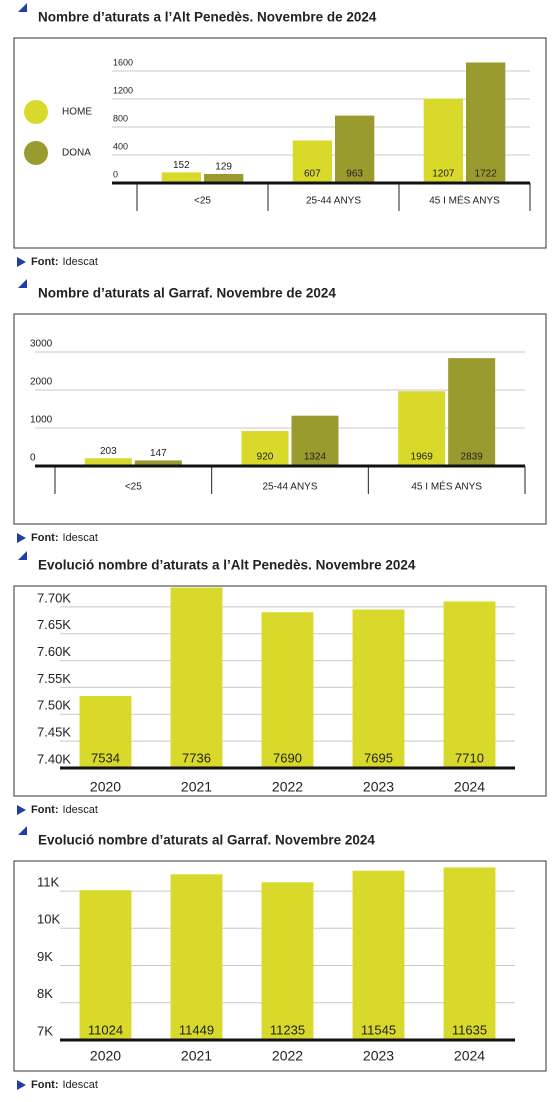 The width and height of the screenshot is (556, 1102). Describe the element at coordinates (105, 757) in the screenshot. I see `value-label: 7534` at that location.